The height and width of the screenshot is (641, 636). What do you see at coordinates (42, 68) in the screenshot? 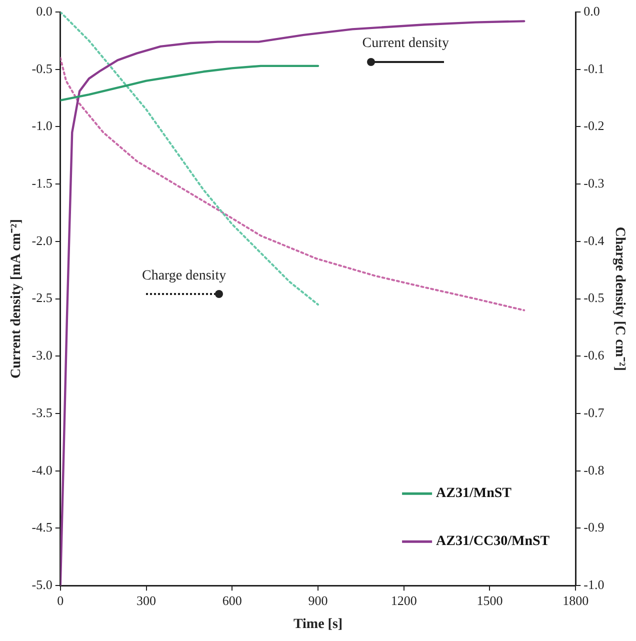
I see `y-tick-label: -0.5` at bounding box center [42, 68].